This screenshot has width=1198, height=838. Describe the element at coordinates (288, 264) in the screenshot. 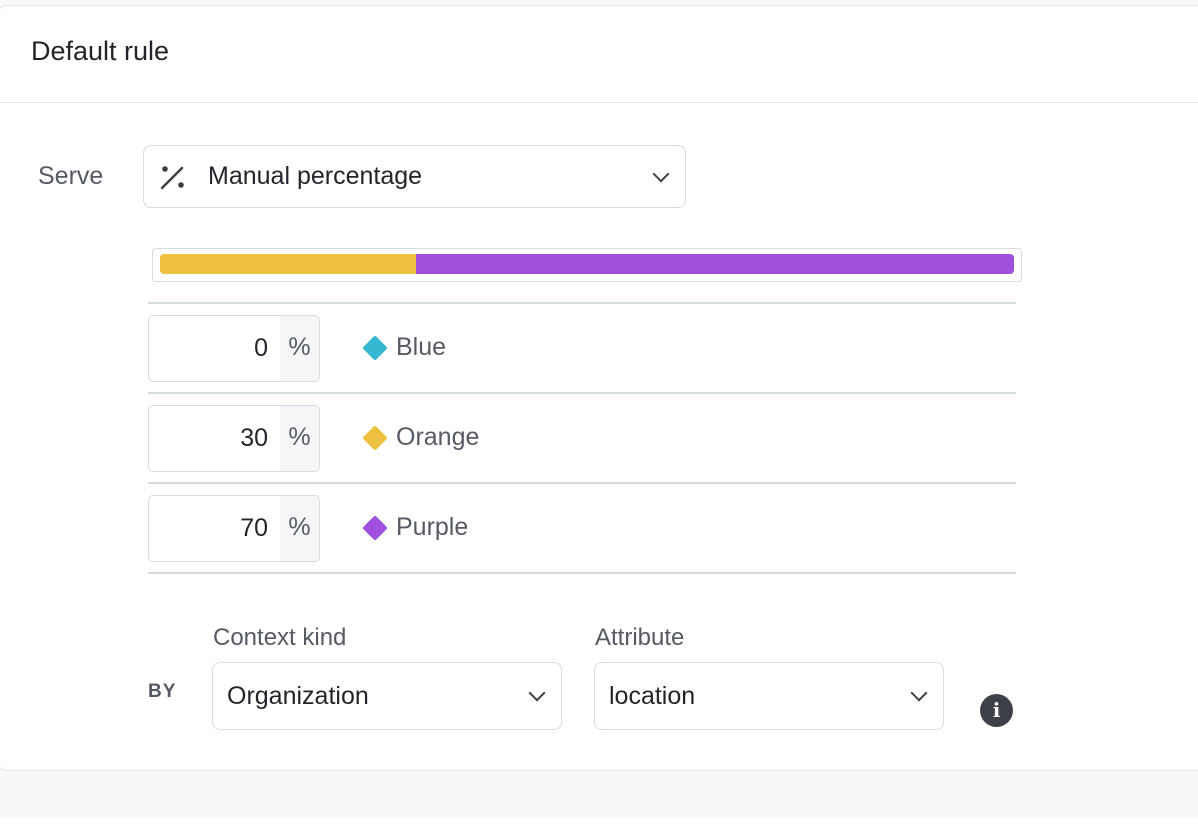

I see `rollout-segment-orange` at that location.